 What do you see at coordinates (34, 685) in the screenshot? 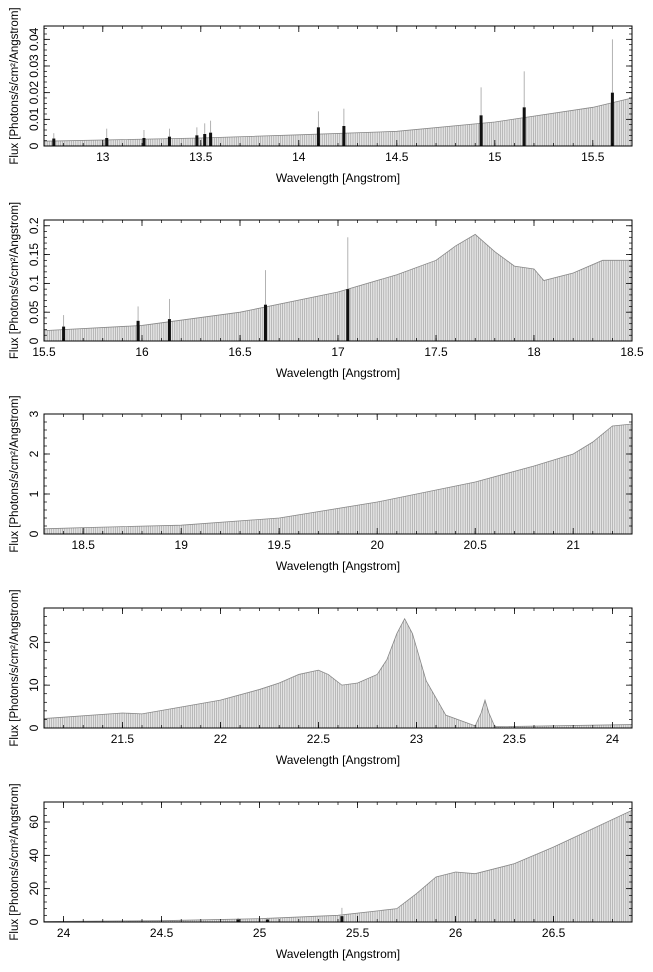
I see `y-tick-label: 10` at bounding box center [34, 685].